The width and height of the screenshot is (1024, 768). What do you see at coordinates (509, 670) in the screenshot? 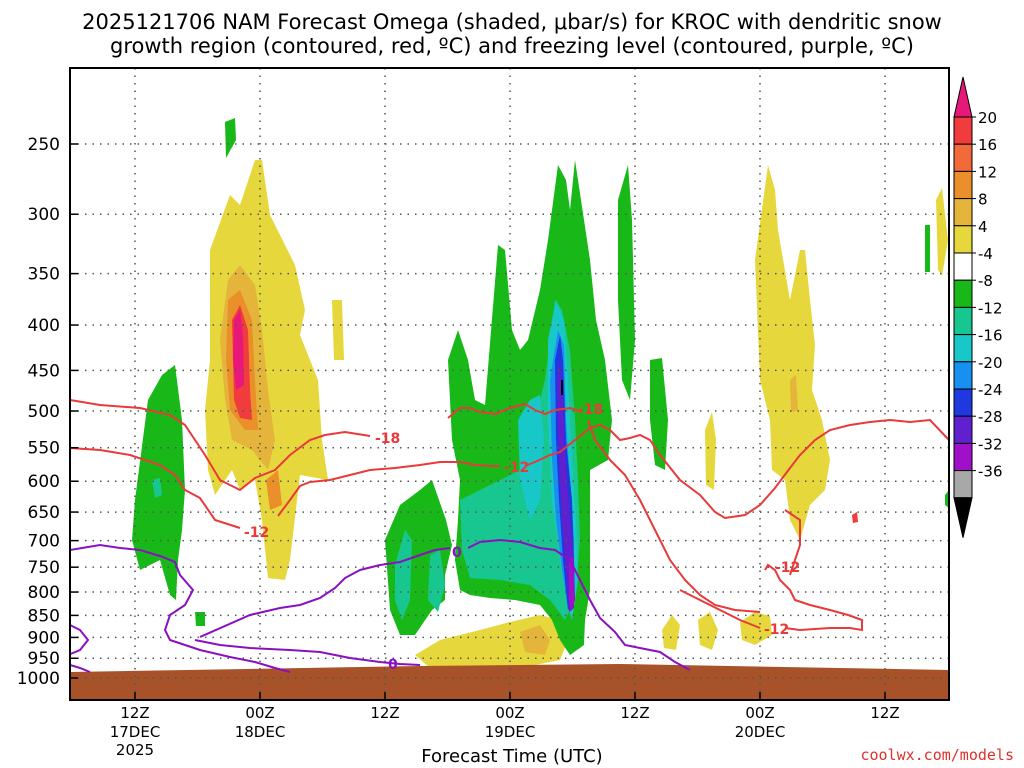
I see `ground-fill` at bounding box center [509, 670].